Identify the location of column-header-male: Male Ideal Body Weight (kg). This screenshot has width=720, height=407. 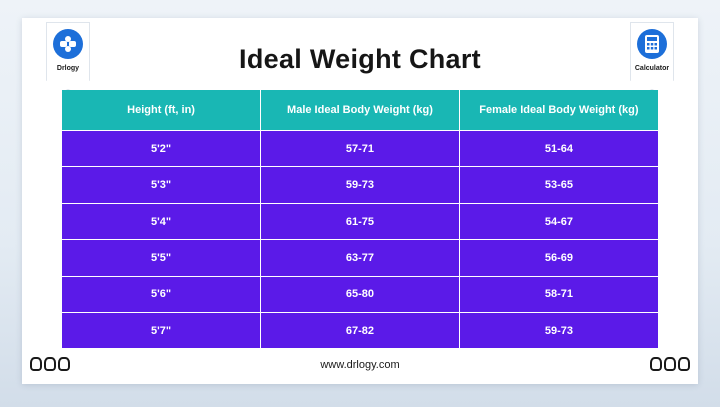
(360, 110).